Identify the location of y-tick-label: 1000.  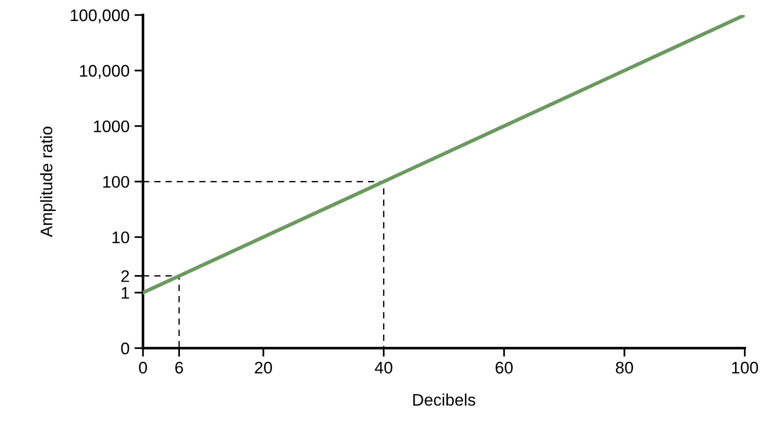
(112, 126).